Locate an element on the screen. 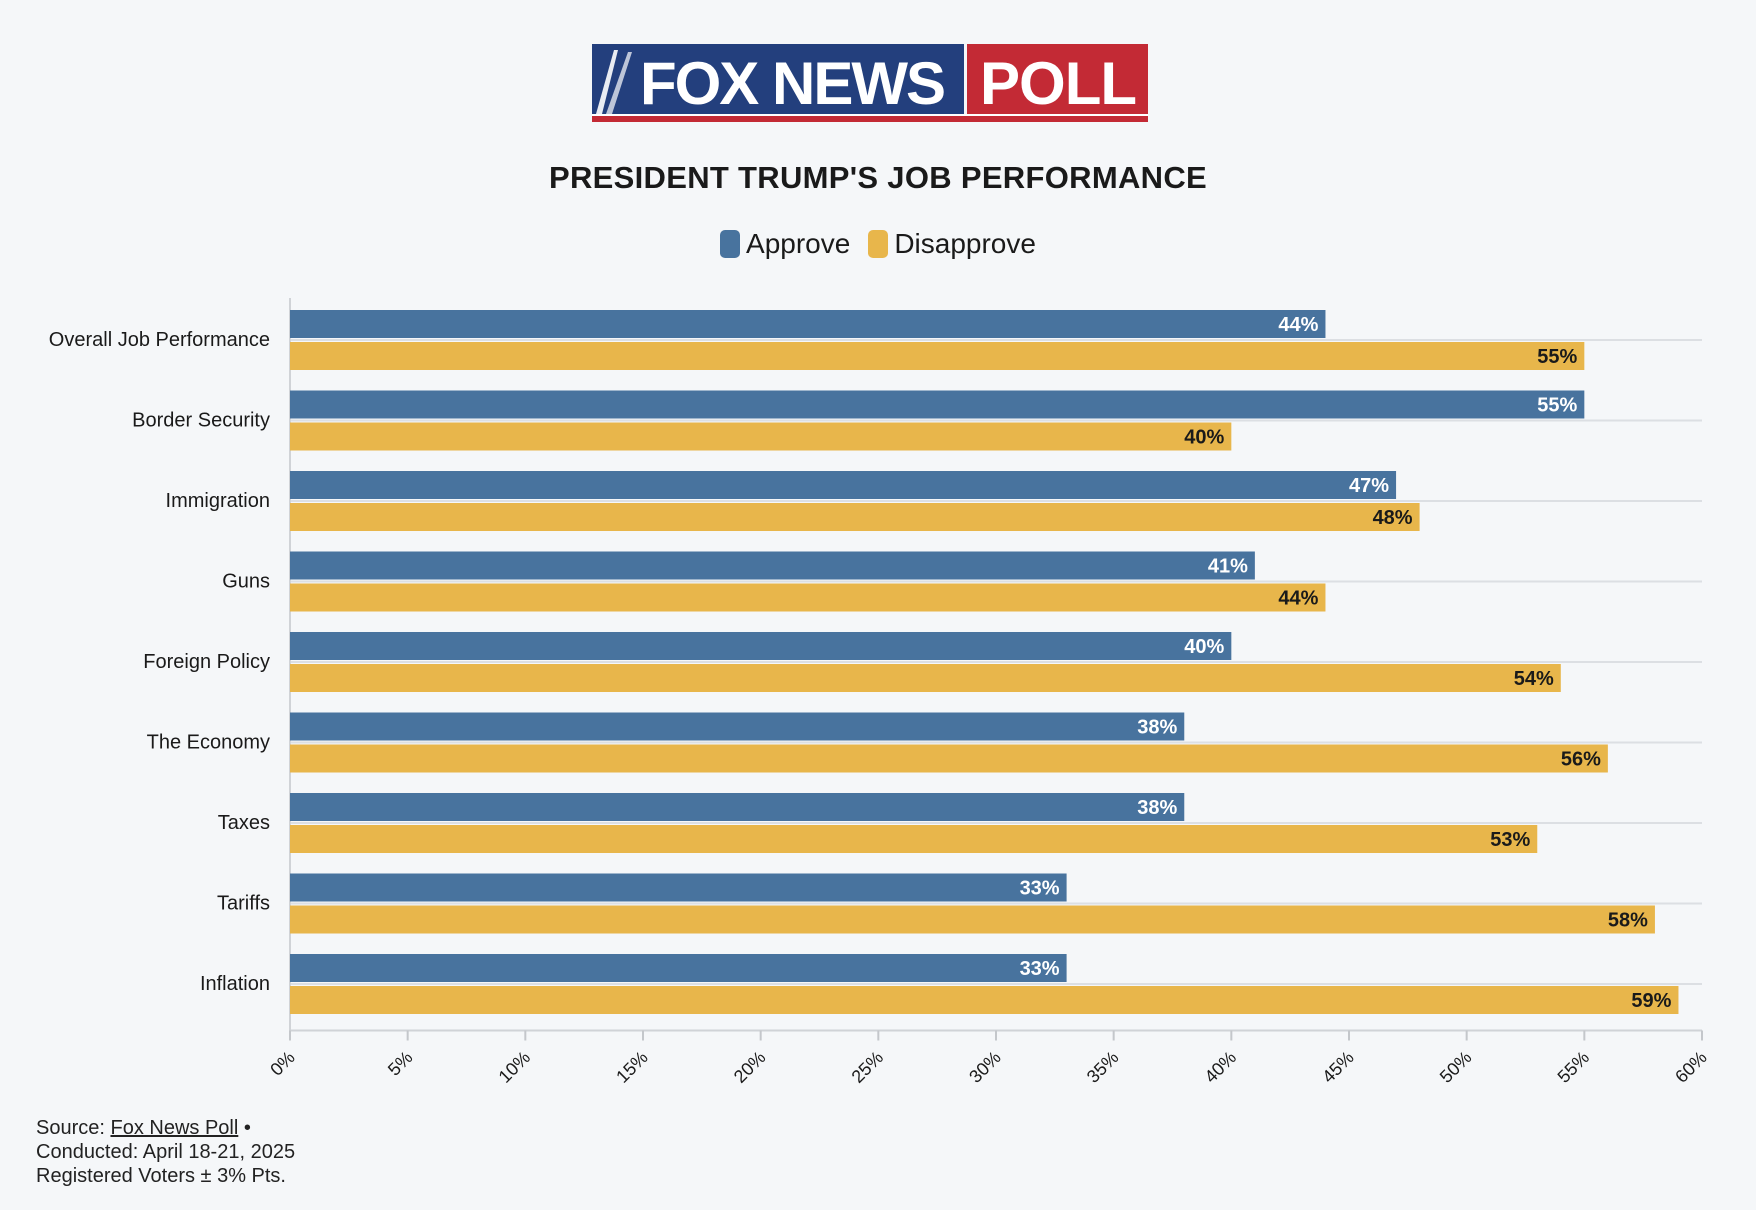 Image resolution: width=1756 pixels, height=1210 pixels. category-label: Immigration is located at coordinates (218, 501).